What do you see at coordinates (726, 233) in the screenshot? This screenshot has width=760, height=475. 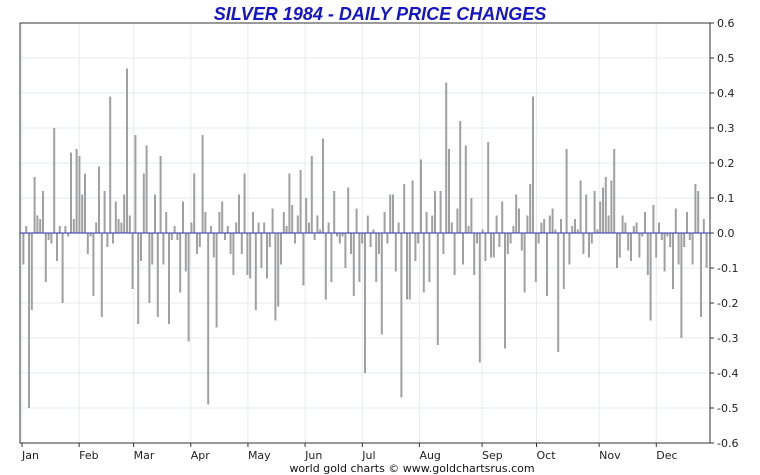 I see `y-tick-label: 0.0` at bounding box center [726, 233].